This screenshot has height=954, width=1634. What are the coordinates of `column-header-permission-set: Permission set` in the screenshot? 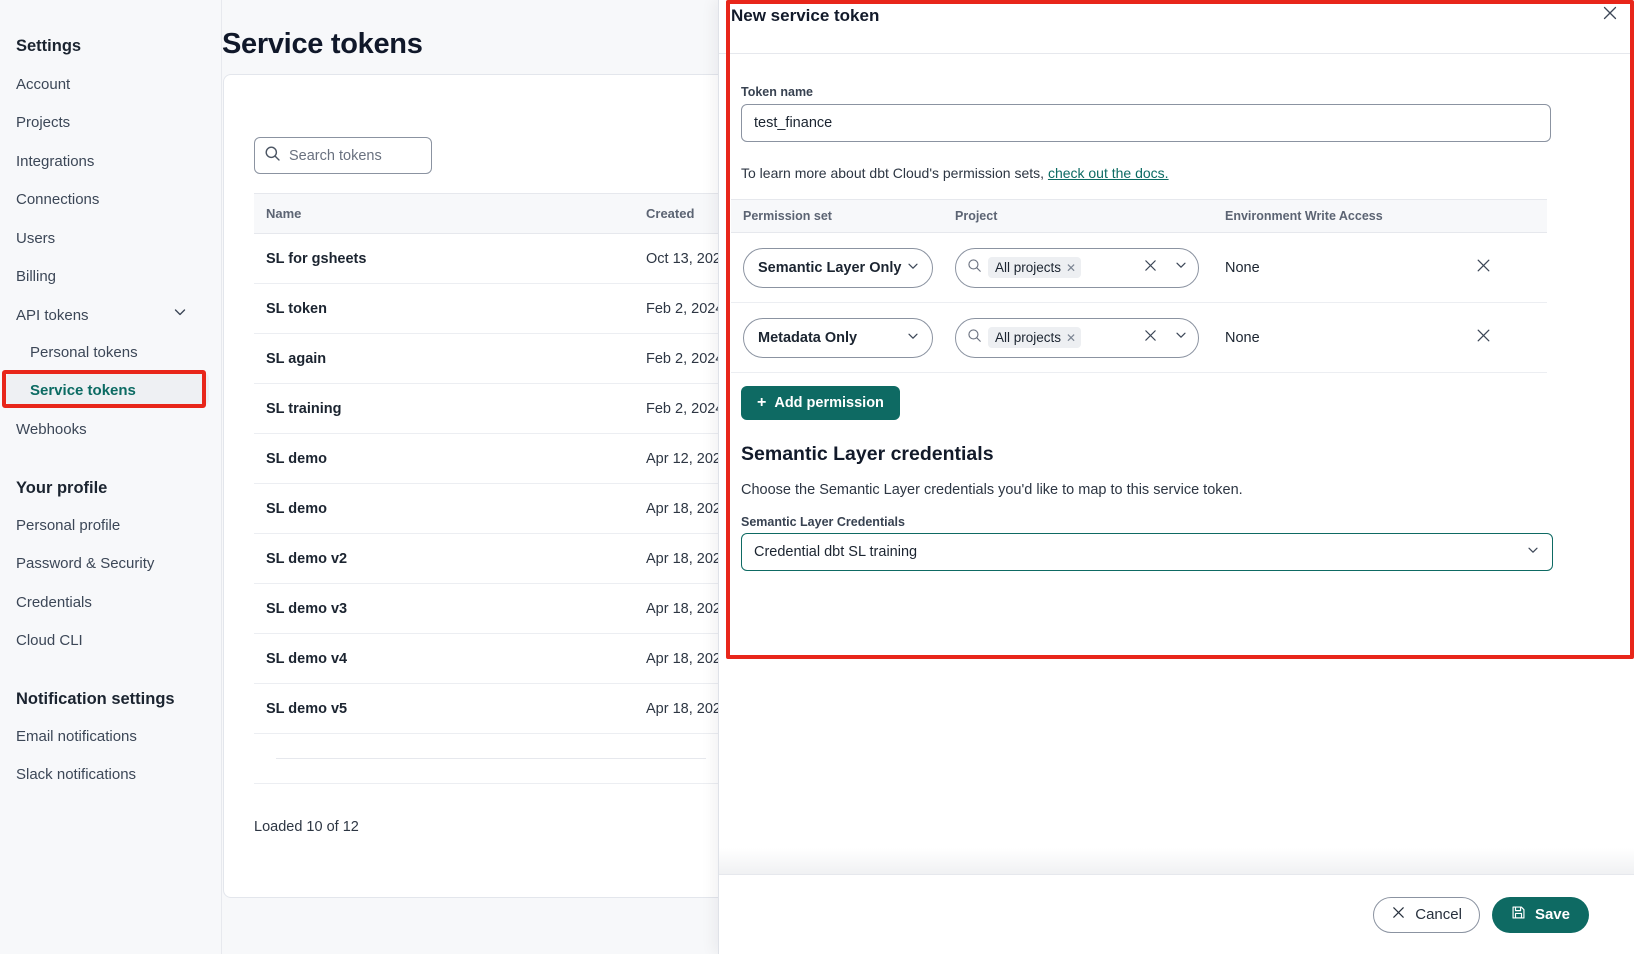 It's located at (837, 216).